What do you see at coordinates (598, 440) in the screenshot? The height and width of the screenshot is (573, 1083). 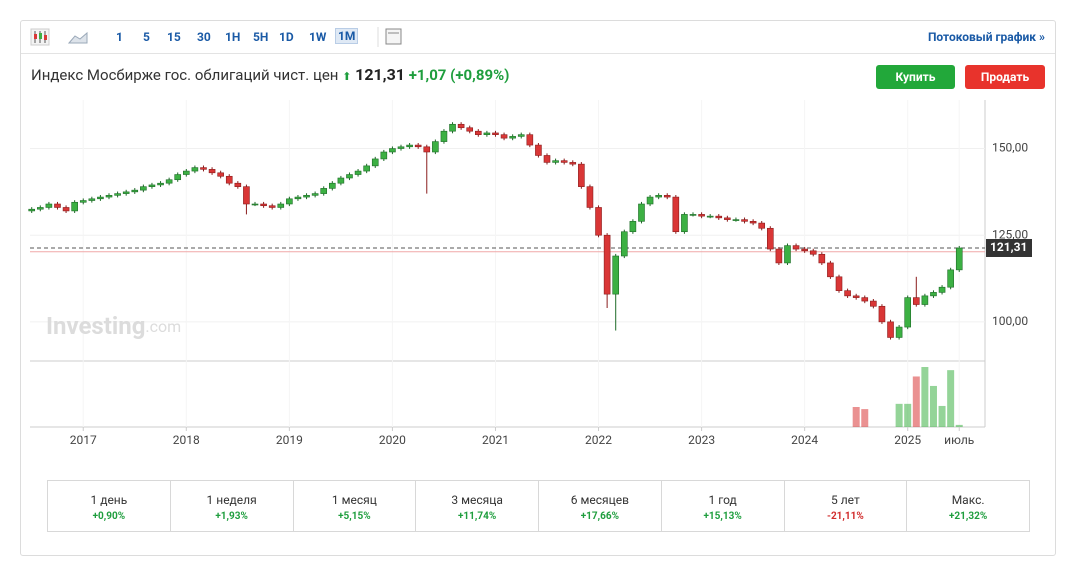 I see `x-tick-label: 2022` at bounding box center [598, 440].